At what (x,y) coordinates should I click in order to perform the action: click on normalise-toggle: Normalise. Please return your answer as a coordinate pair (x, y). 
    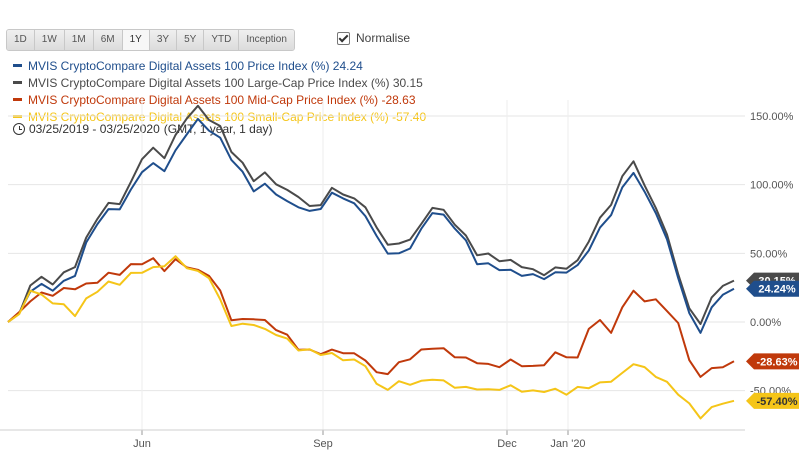
    Looking at the image, I should click on (373, 38).